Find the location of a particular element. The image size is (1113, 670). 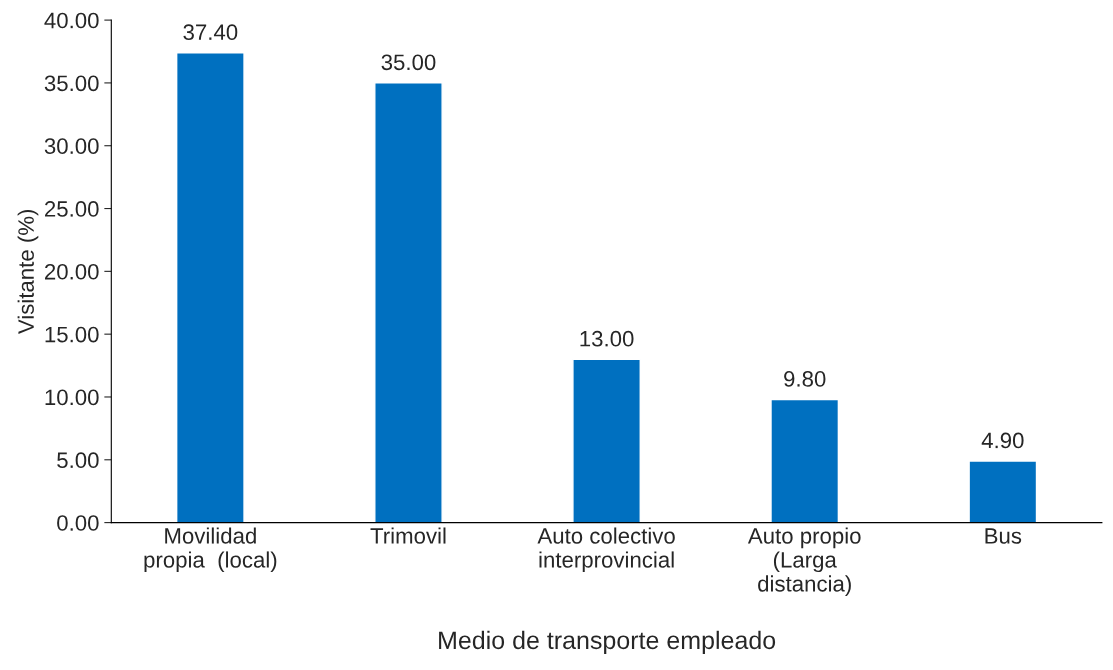

x-tick-label: Auto propio (Larga distancia) is located at coordinates (804, 562).